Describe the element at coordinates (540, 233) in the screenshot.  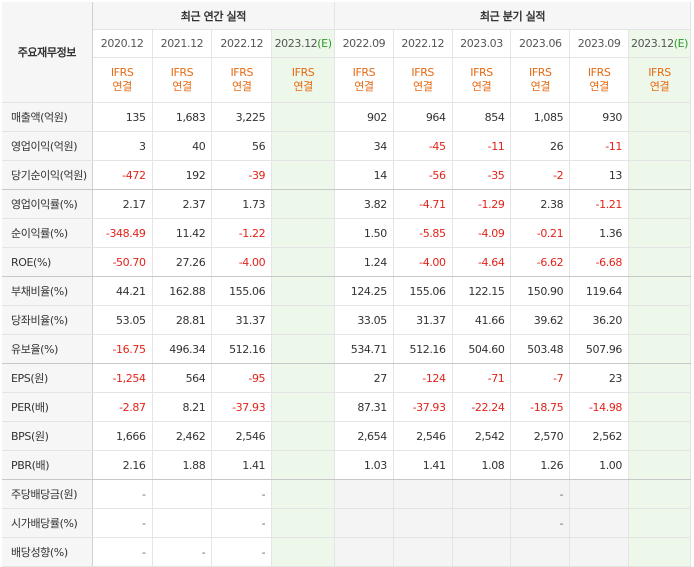
I see `table-cell: -0.21` at that location.